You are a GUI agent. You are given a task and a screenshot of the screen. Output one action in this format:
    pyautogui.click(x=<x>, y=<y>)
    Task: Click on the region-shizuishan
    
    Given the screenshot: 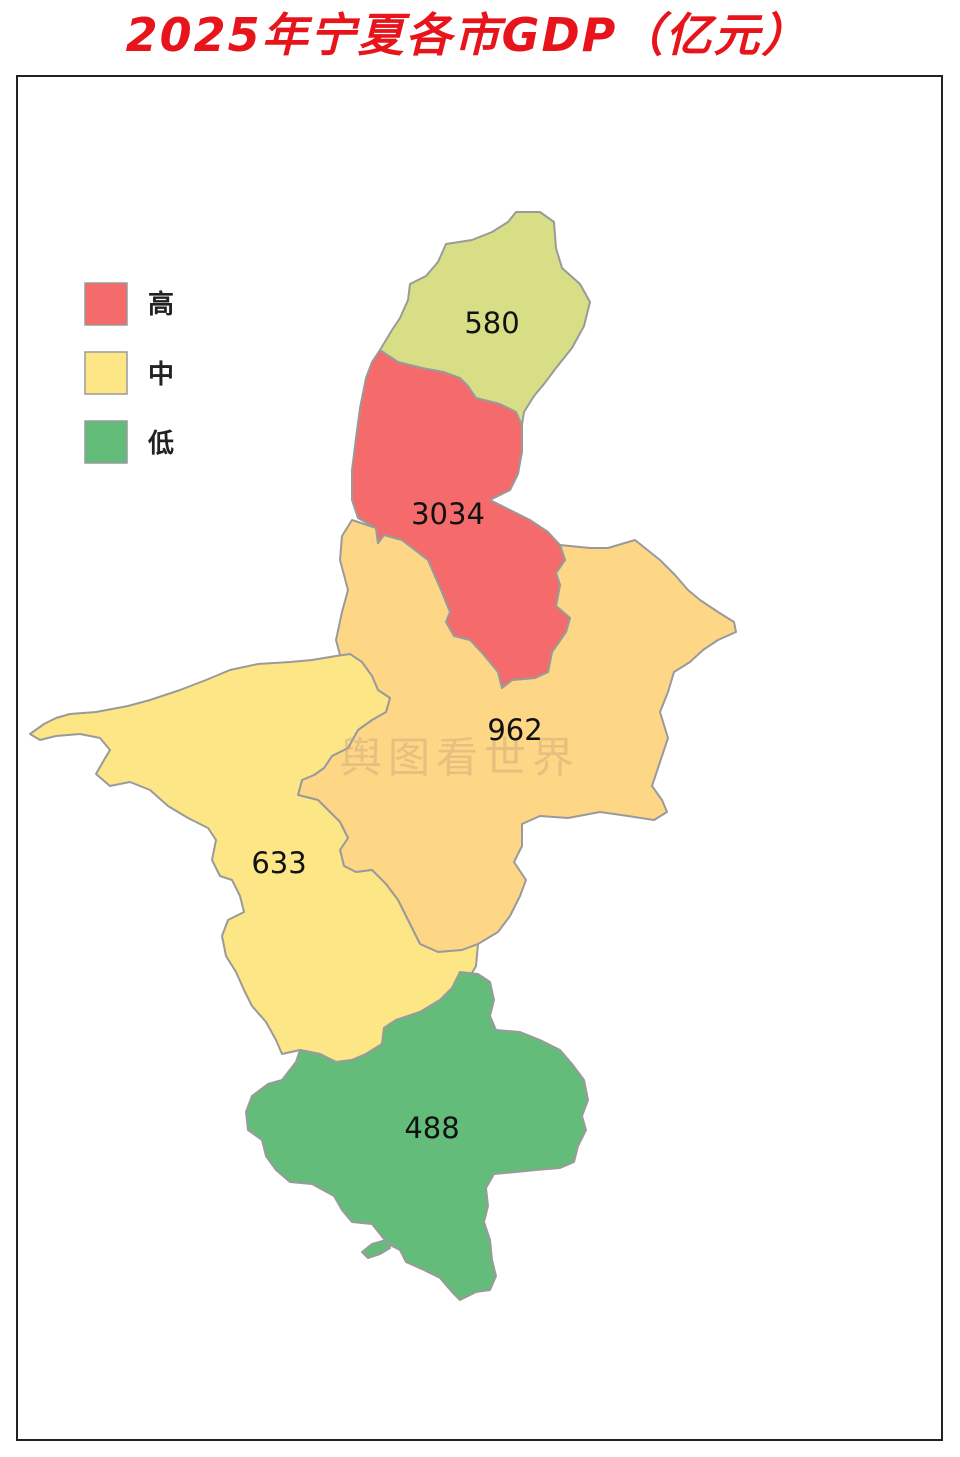 What is the action you would take?
    pyautogui.click(x=485, y=318)
    